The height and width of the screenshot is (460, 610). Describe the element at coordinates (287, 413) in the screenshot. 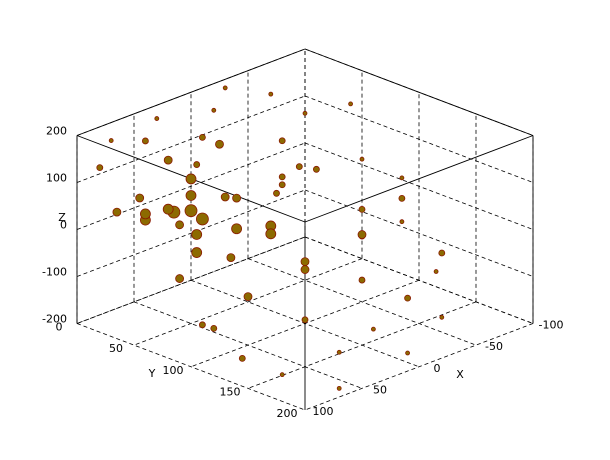

I see `y-tick-label: 200` at that location.